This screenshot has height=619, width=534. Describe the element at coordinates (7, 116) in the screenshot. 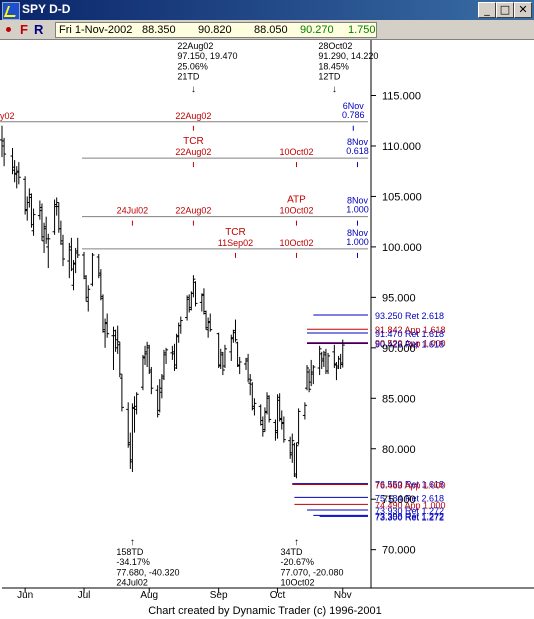

I see `time-band-label: y02` at that location.